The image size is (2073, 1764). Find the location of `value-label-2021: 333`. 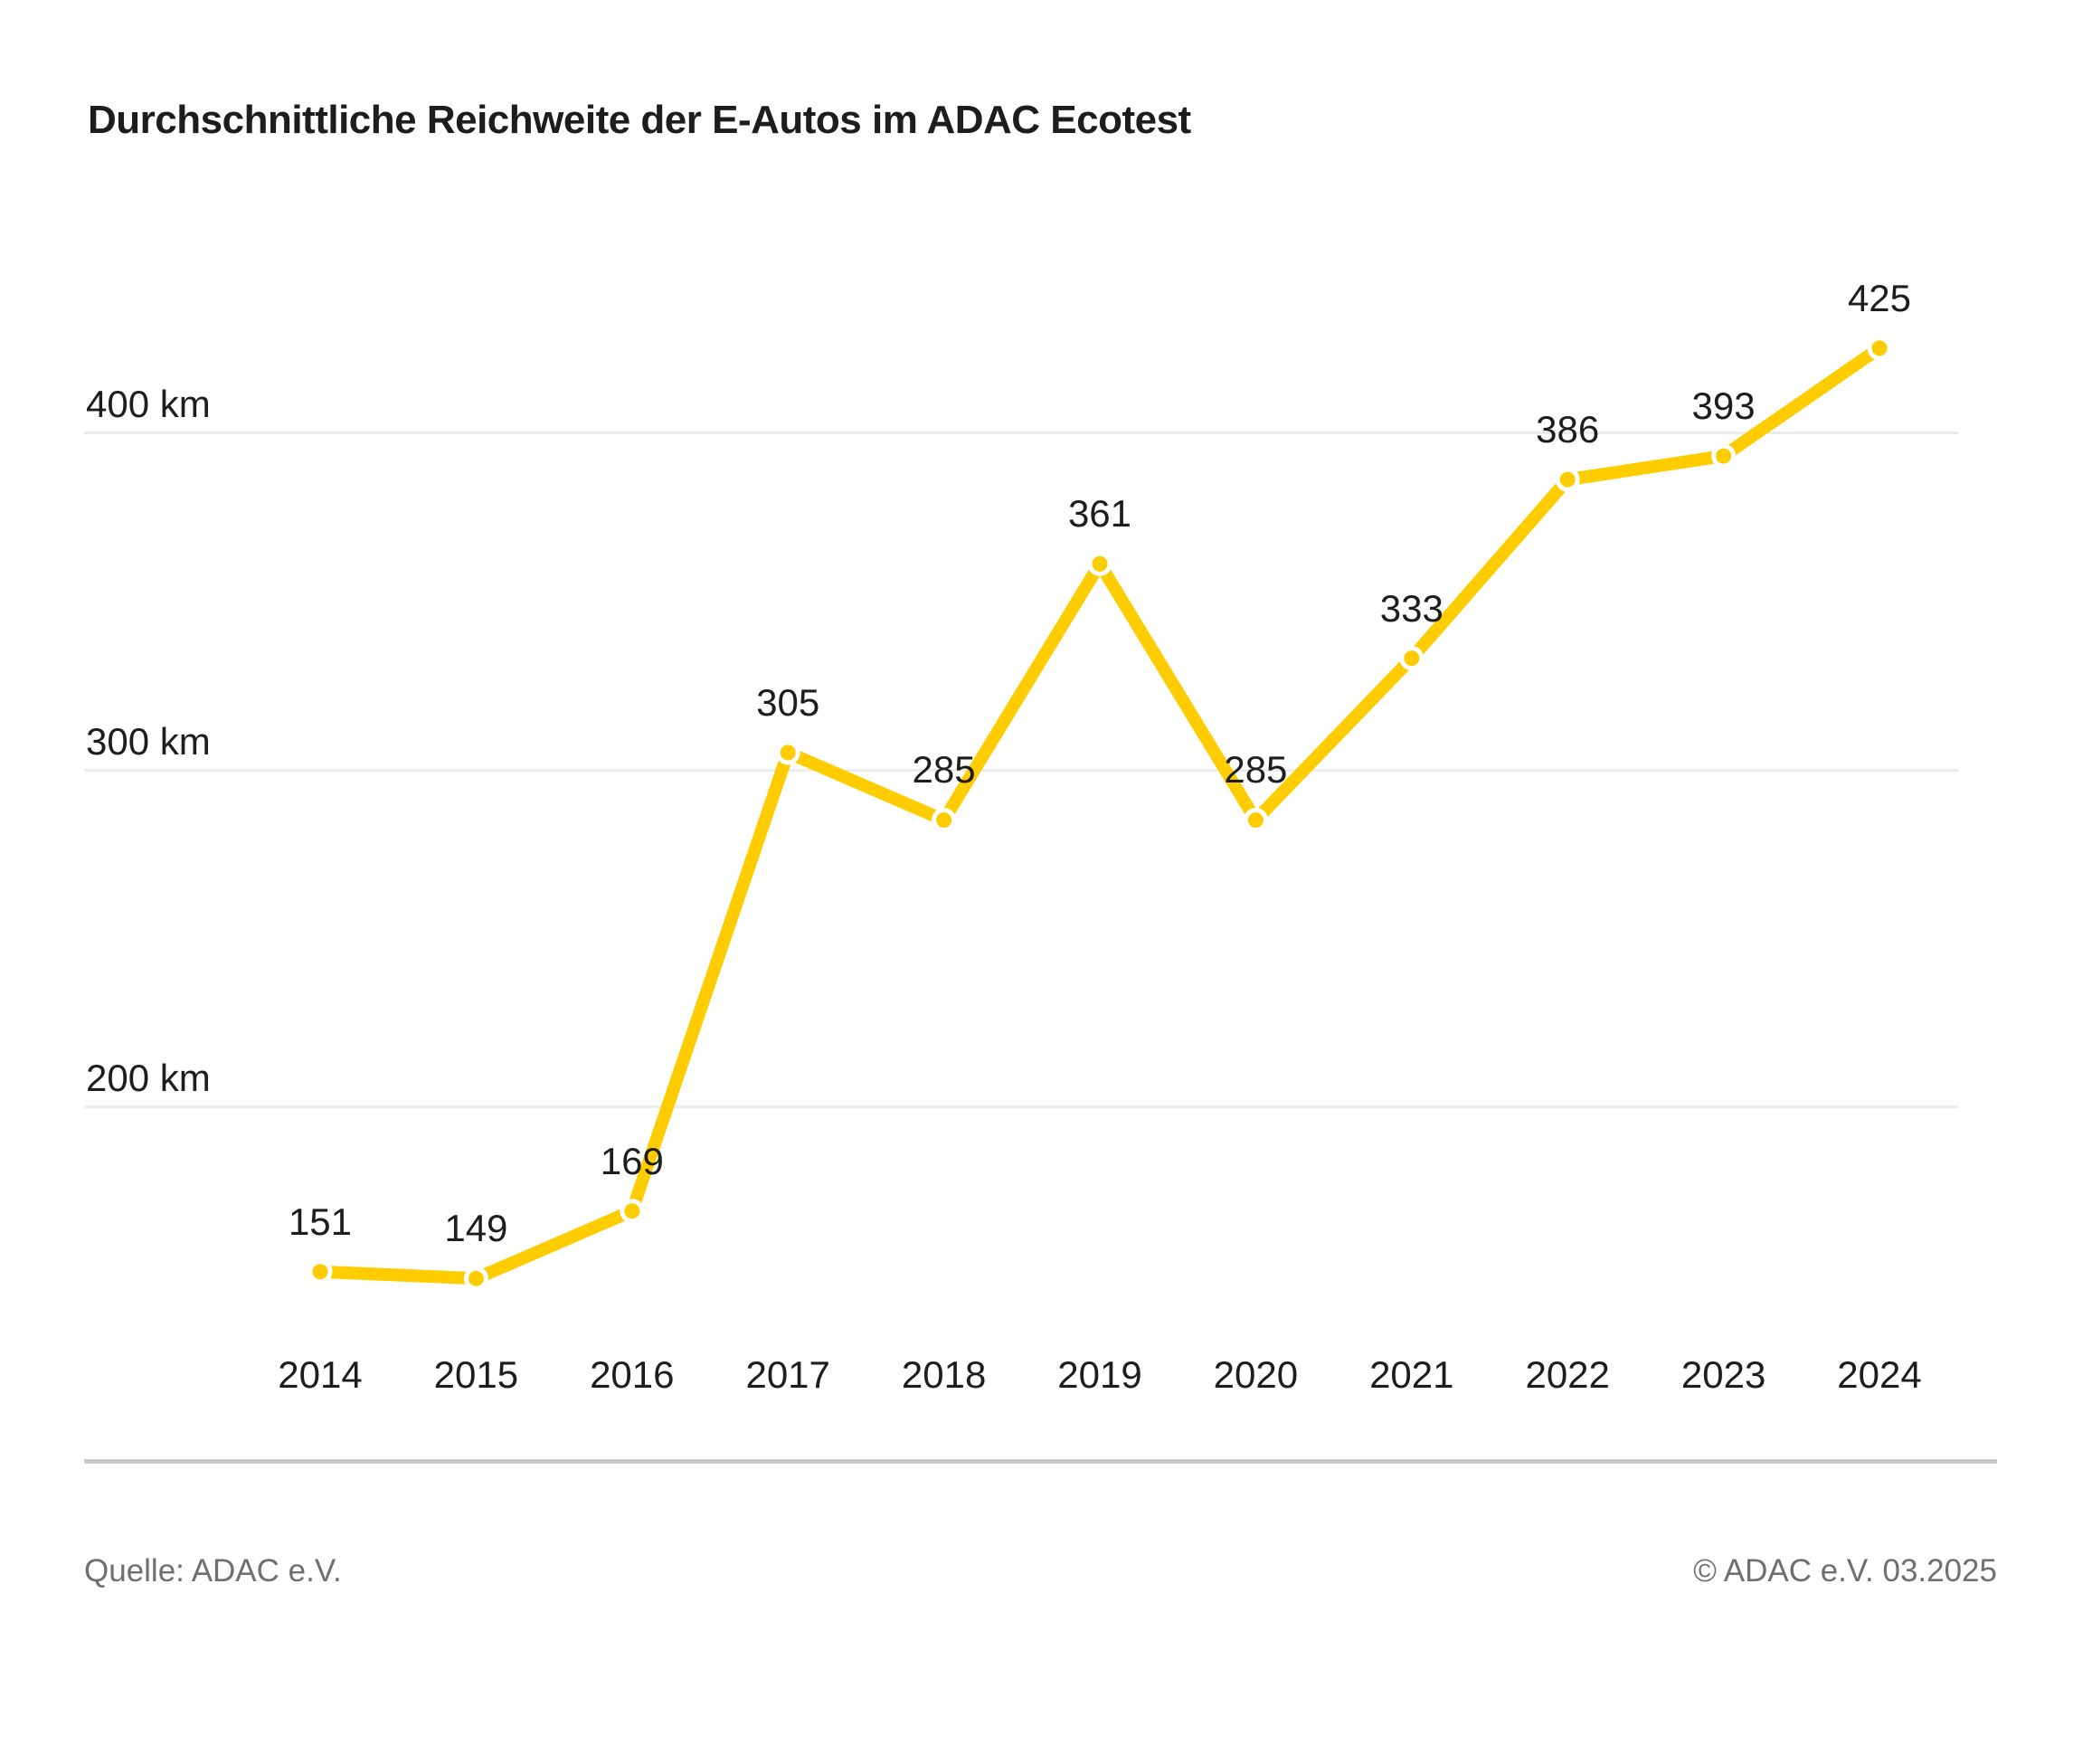

value-label-2021: 333 is located at coordinates (1411, 608).